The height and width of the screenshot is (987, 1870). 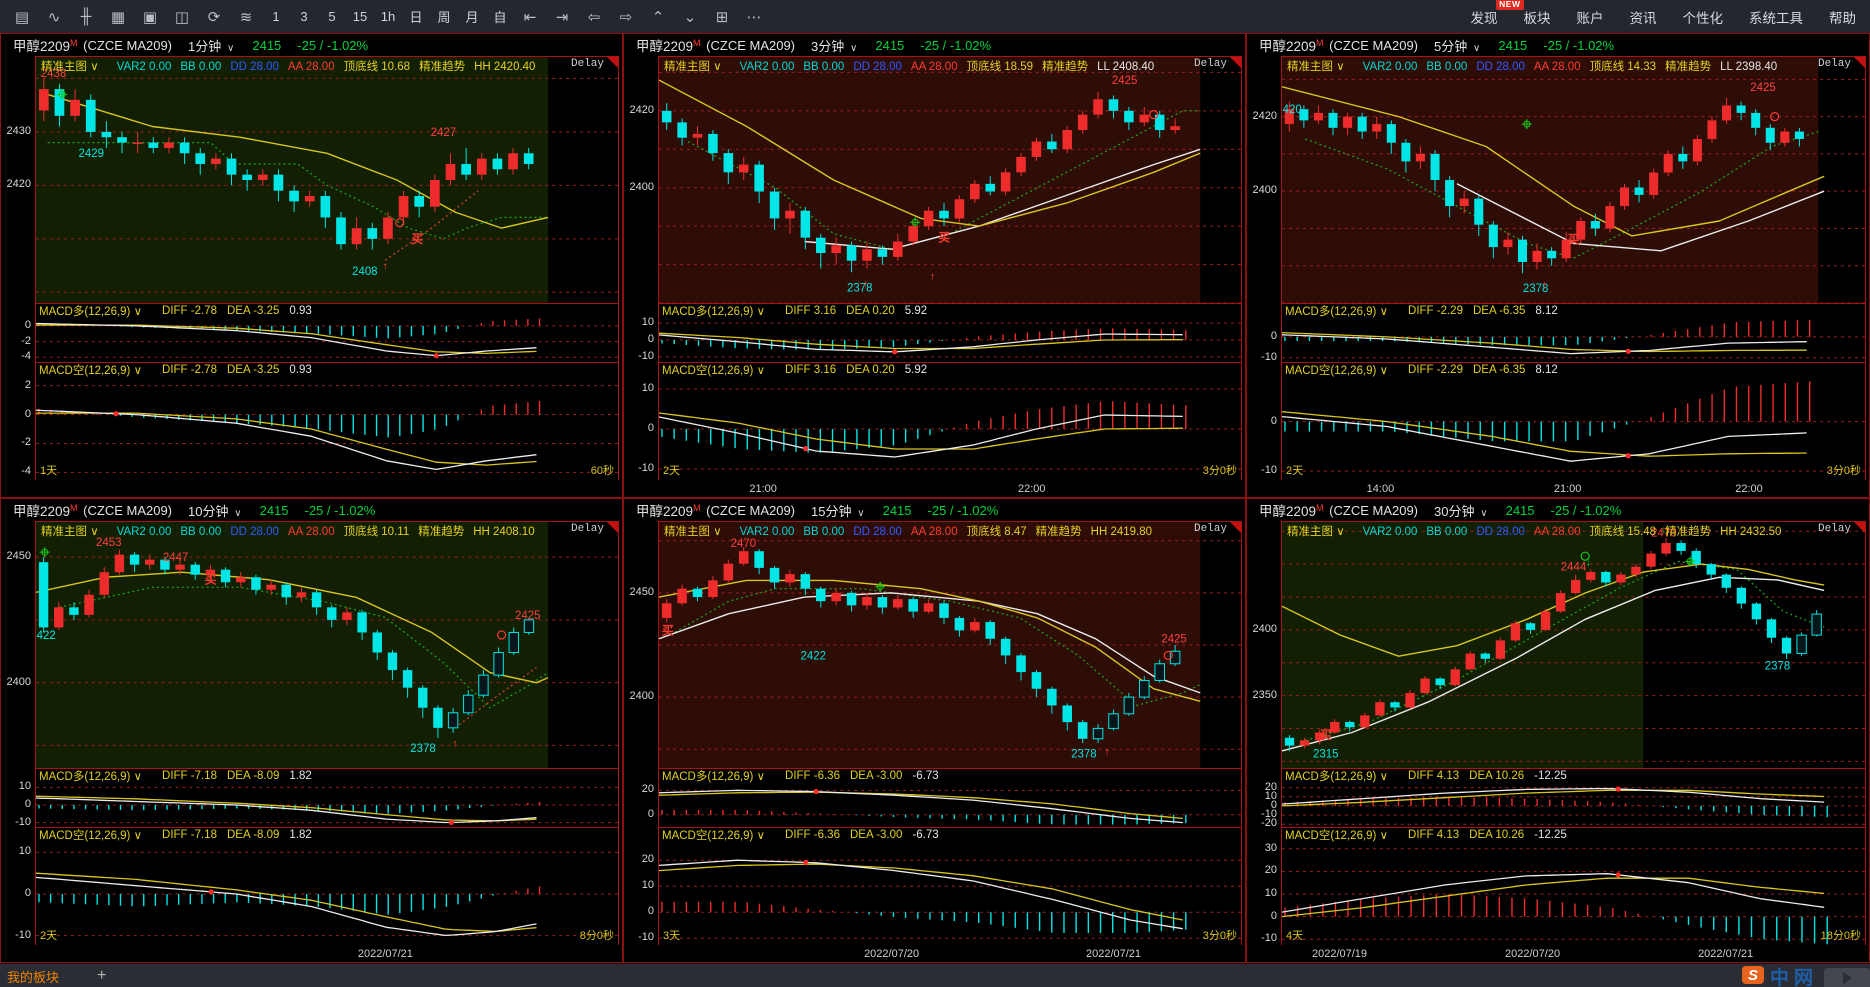 I want to click on candlestick-chart-svg: 2453 2447 2422 2425 2378 买 ↑, so click(x=327, y=645).